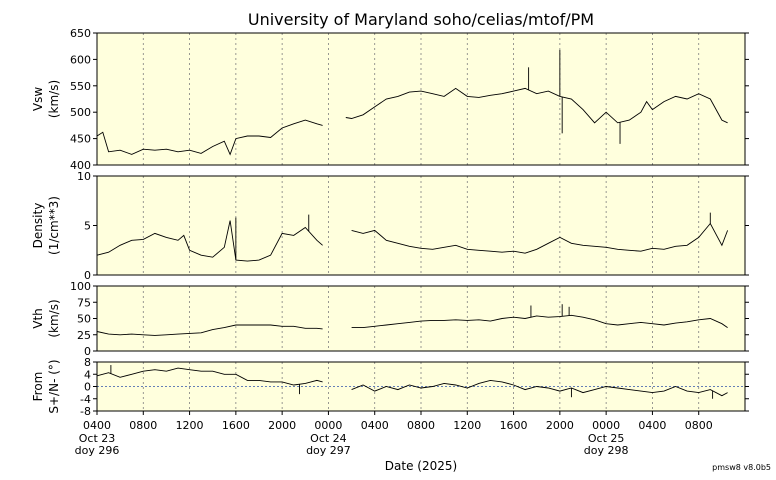 This screenshot has width=776, height=480. What do you see at coordinates (80, 139) in the screenshot?
I see `y-tick-label: 450` at bounding box center [80, 139].